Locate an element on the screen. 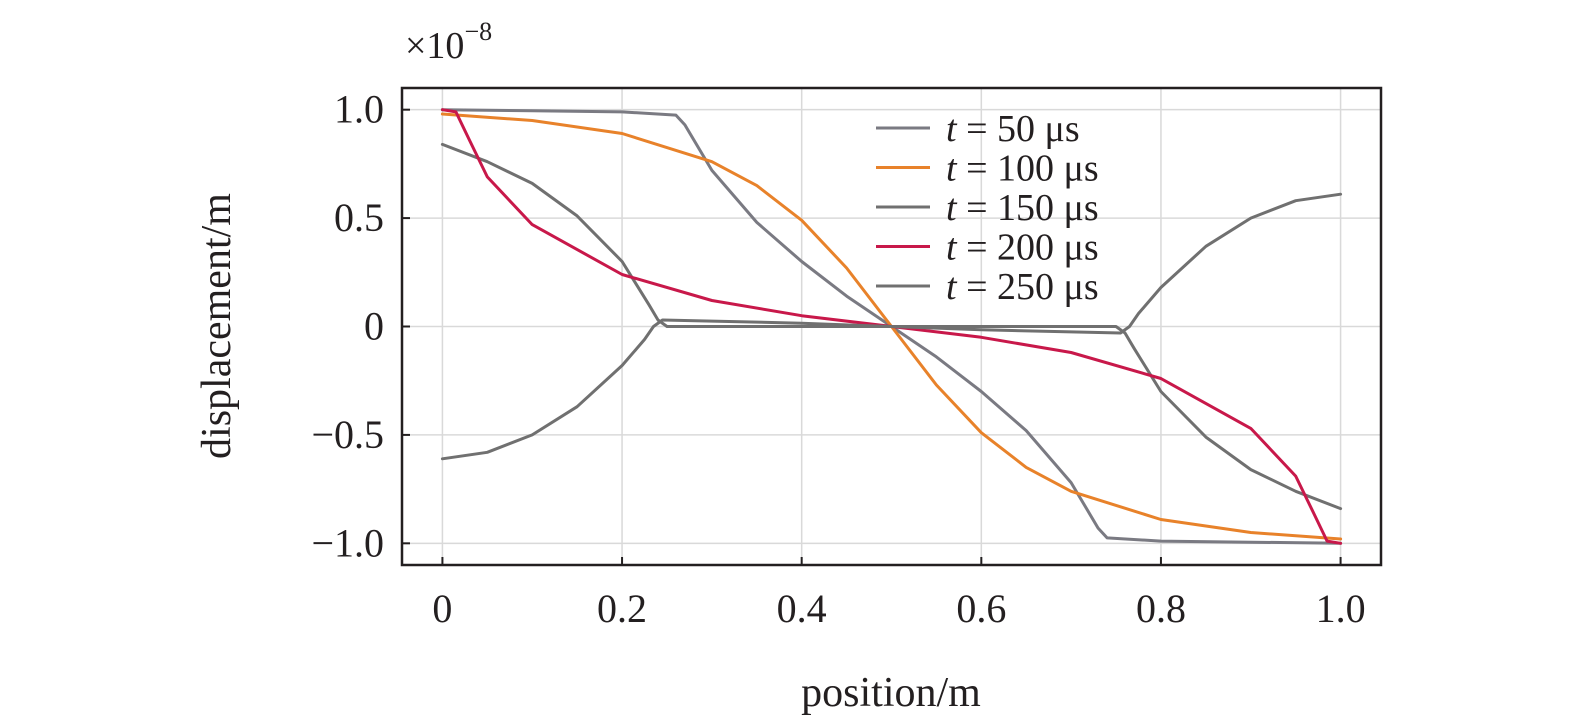  x-axis-label: position/m is located at coordinates (891, 693).